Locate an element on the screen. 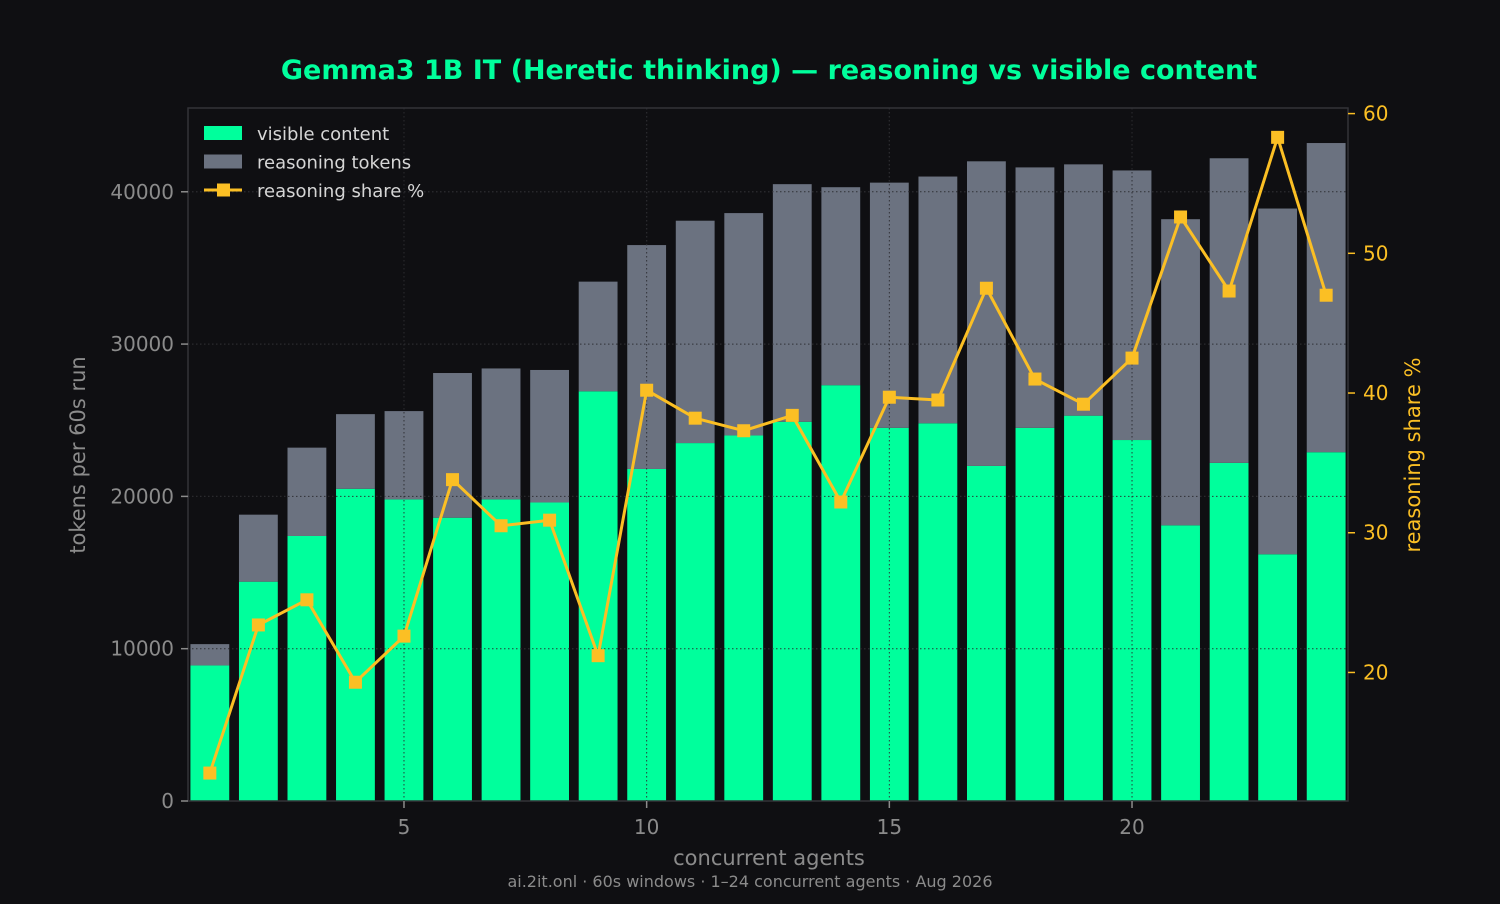 Image resolution: width=1500 pixels, height=904 pixels. y-tick-label: 0 is located at coordinates (167, 801).